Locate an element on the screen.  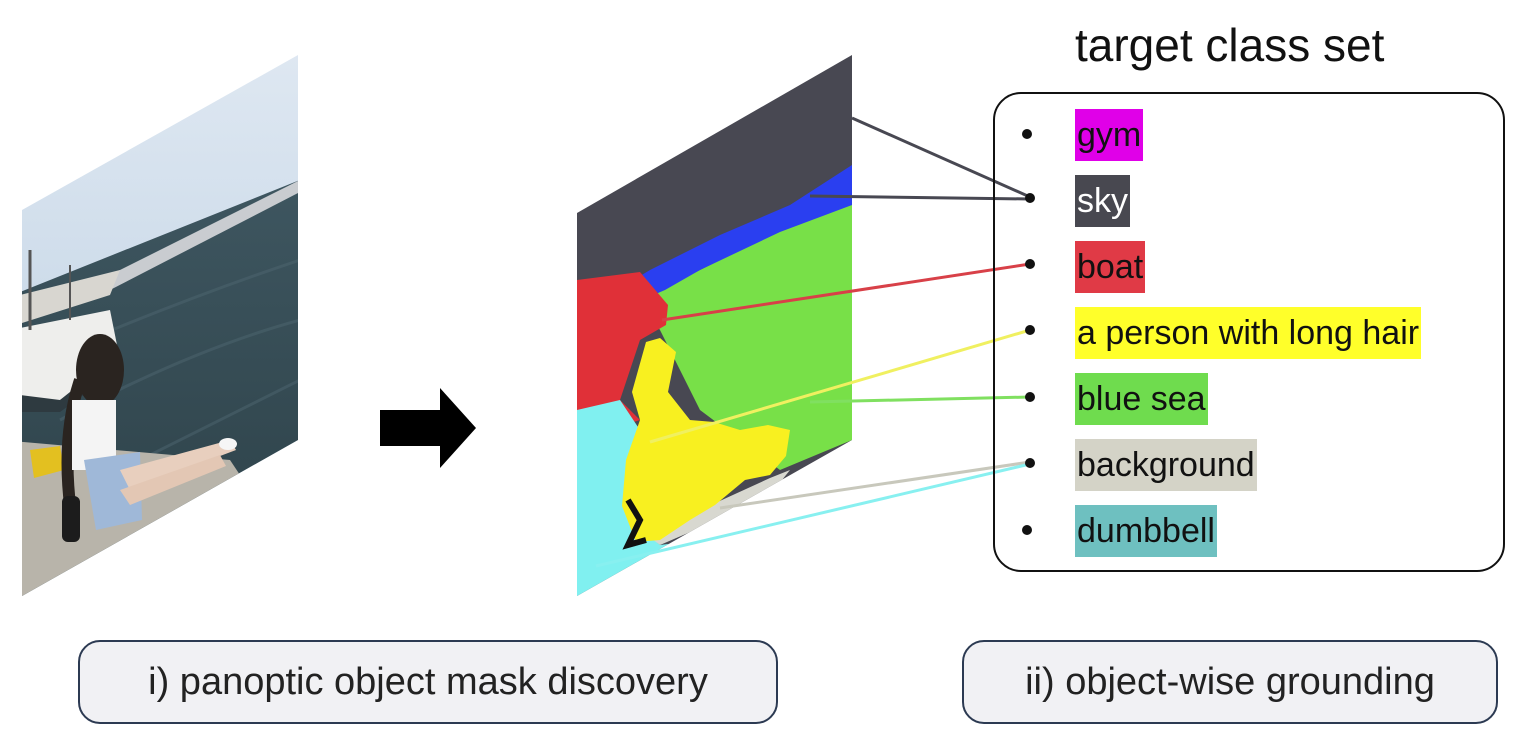
caption-mask-discovery: i) panoptic object mask discovery is located at coordinates (428, 682).